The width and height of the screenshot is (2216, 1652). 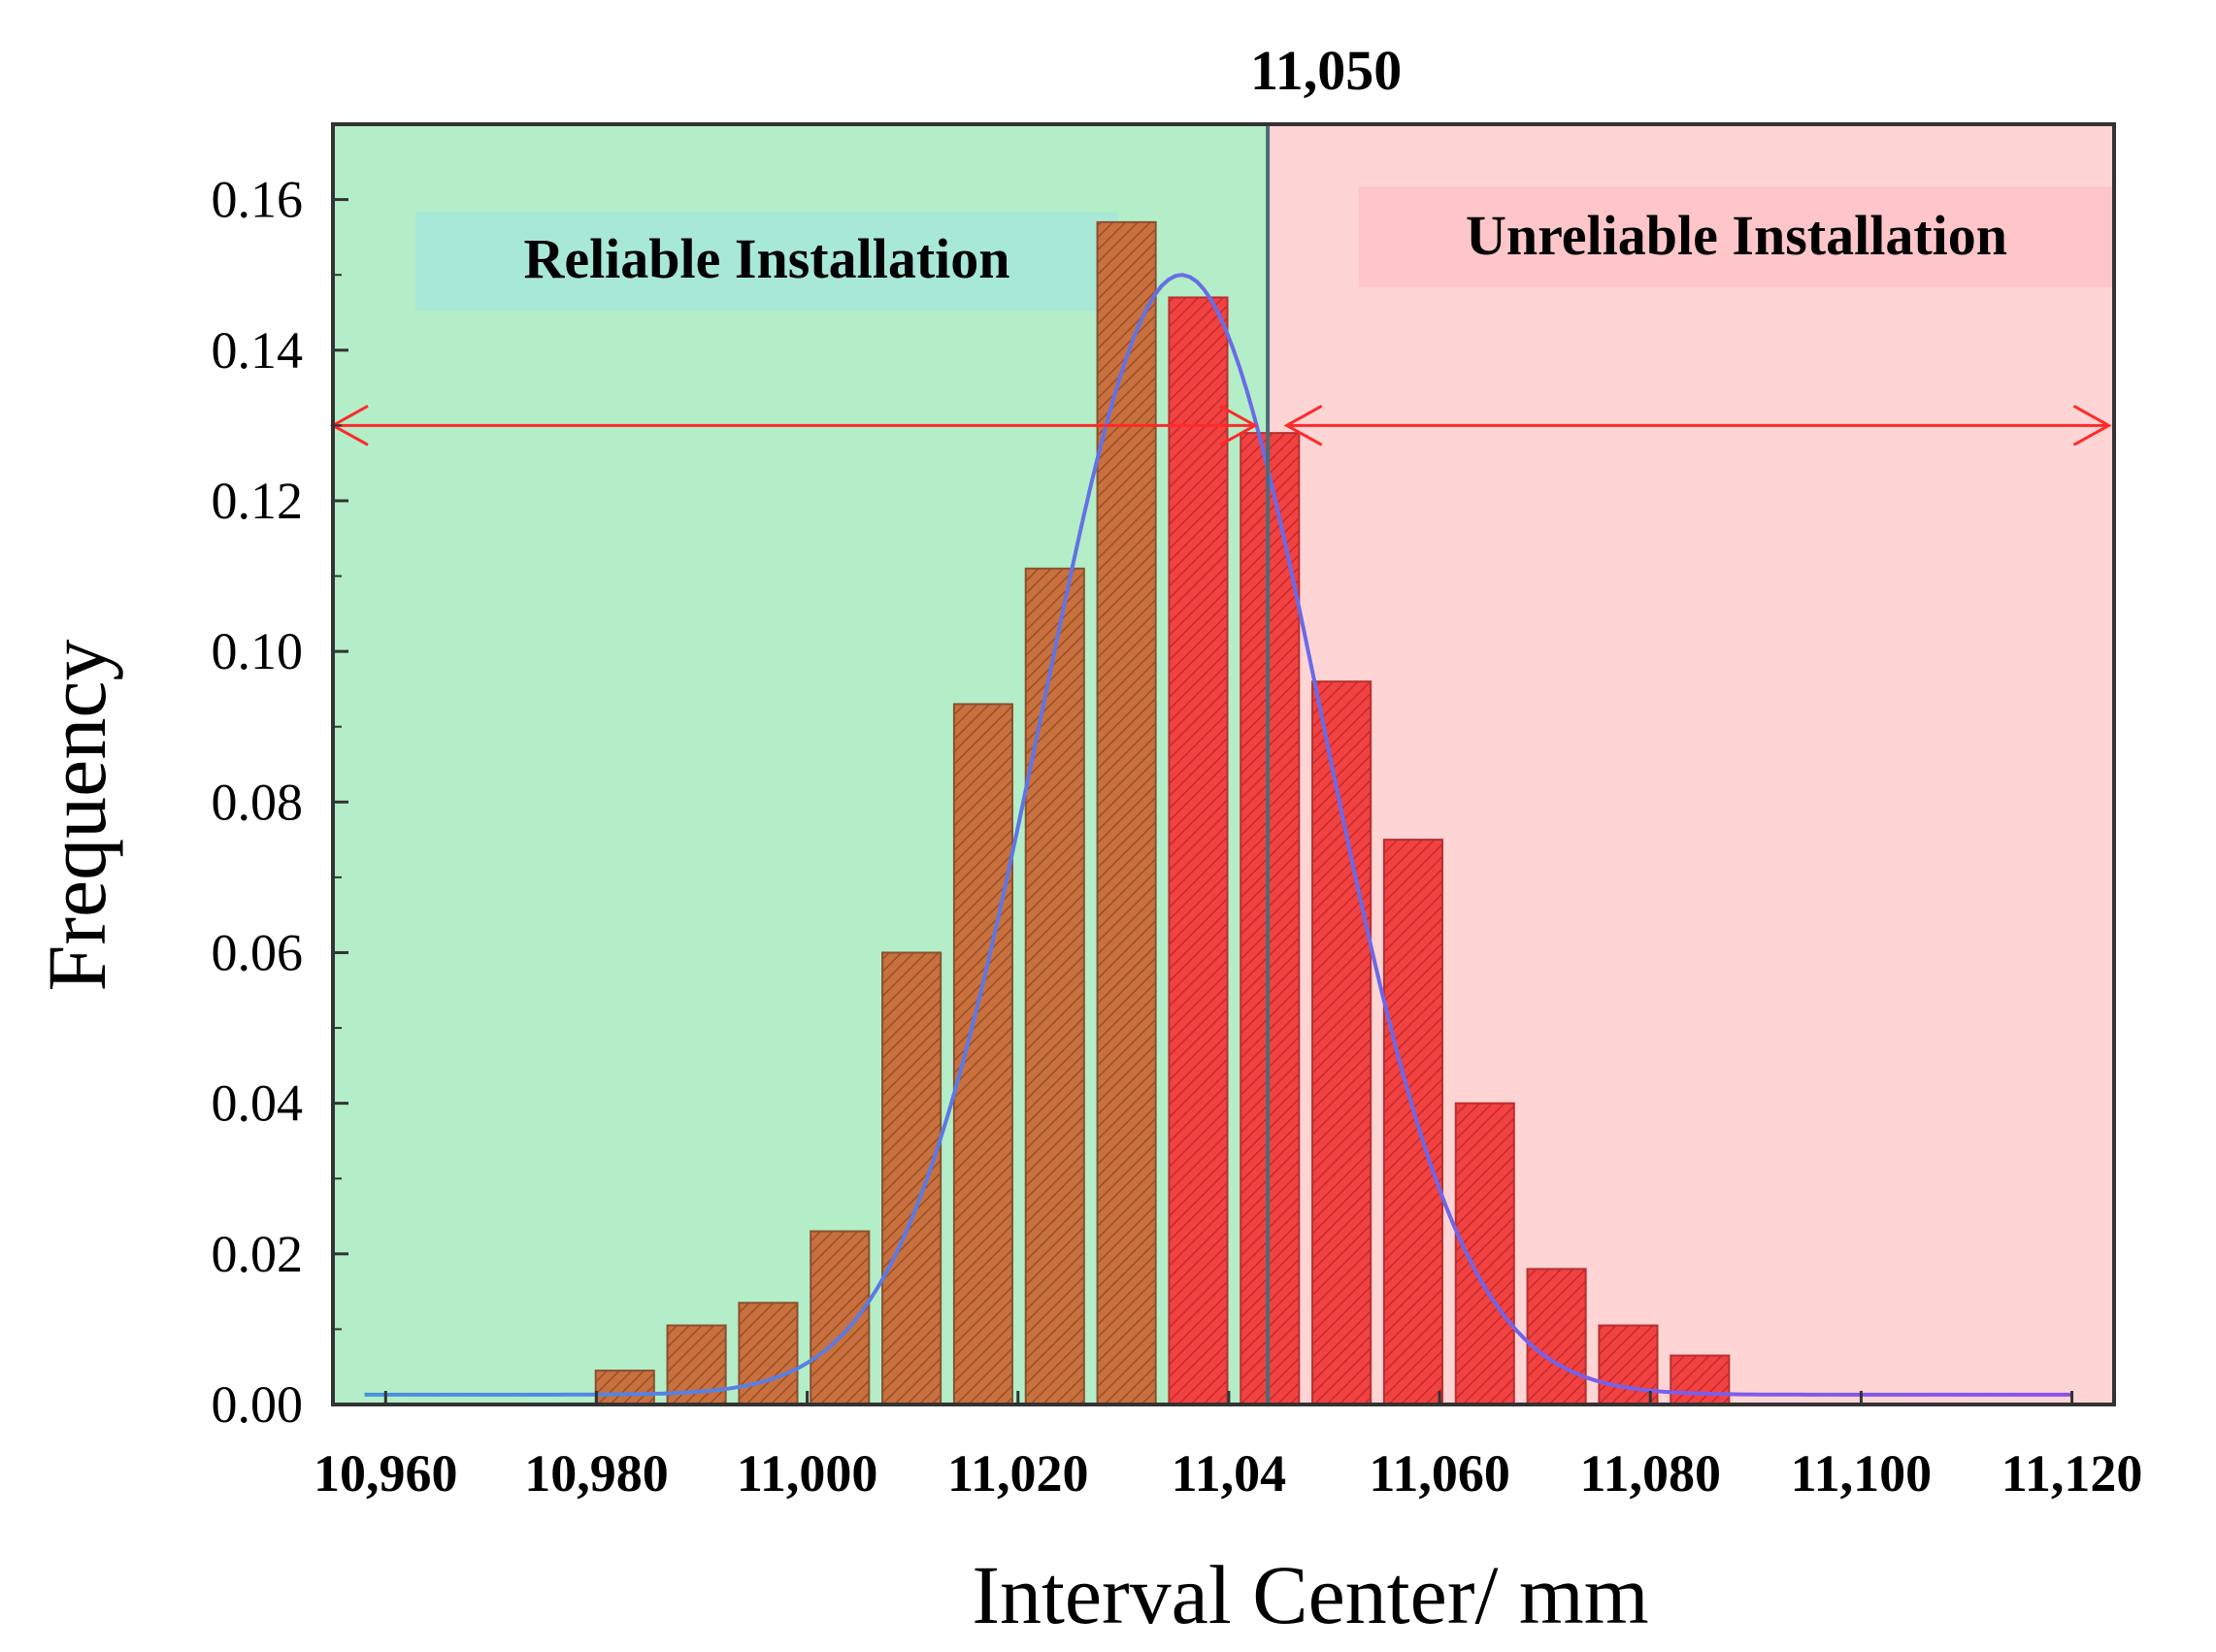 I want to click on y-axis: 0.00 0.02 0.04 0.06 0.08 0.10 0.12 0.14 0.16, so click(x=280, y=802).